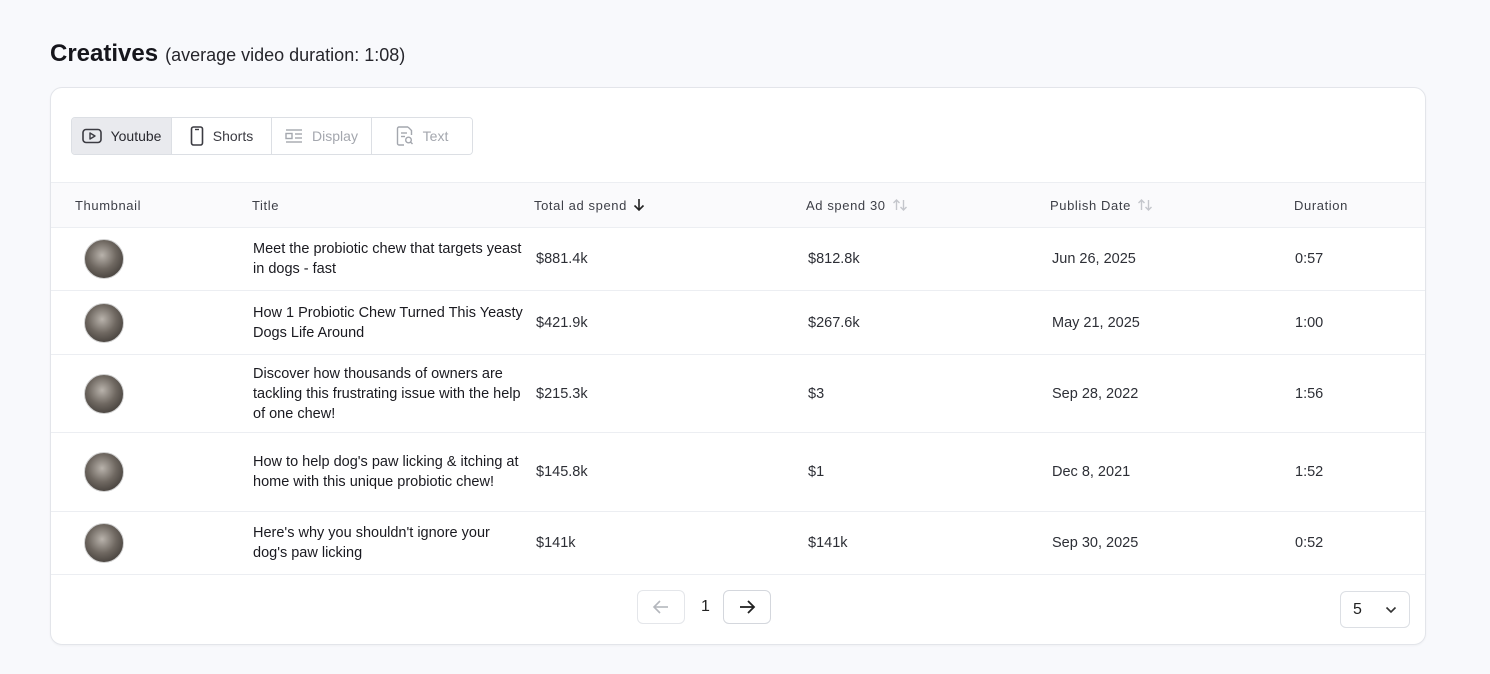 Image resolution: width=1490 pixels, height=674 pixels. Describe the element at coordinates (104, 53) in the screenshot. I see `section-title: Creatives` at that location.